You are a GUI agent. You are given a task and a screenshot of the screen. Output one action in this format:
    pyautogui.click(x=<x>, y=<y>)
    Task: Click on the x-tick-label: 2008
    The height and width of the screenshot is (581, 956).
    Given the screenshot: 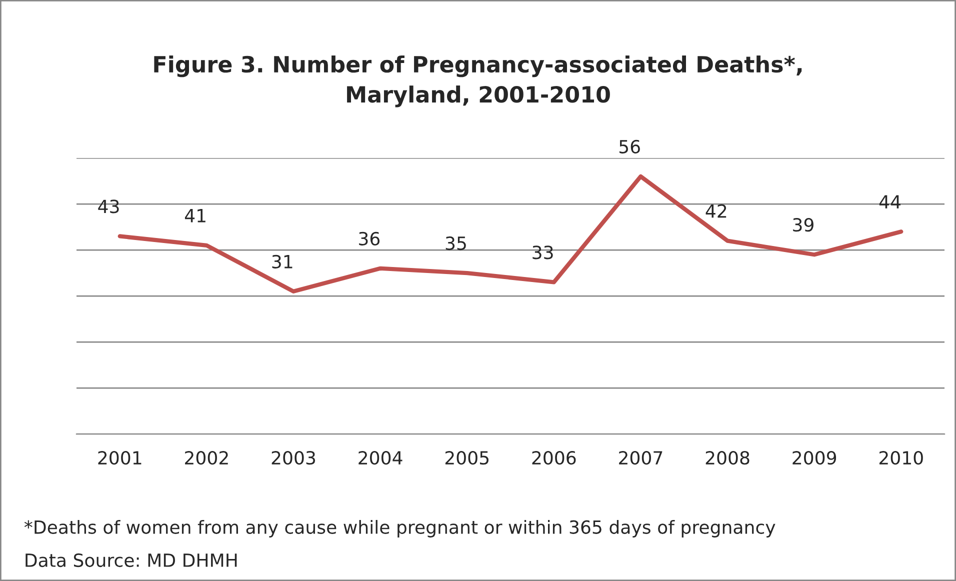 What is the action you would take?
    pyautogui.click(x=728, y=457)
    